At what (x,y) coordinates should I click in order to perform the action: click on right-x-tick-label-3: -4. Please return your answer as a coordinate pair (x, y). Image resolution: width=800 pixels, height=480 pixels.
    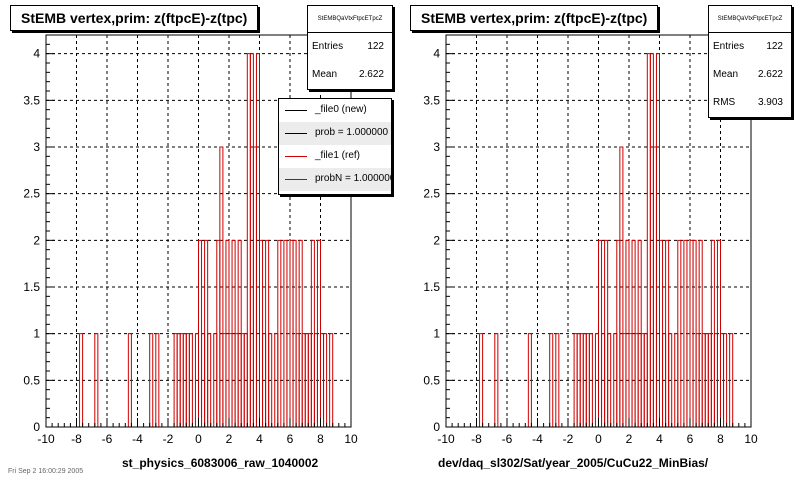
    Looking at the image, I should click on (537, 439).